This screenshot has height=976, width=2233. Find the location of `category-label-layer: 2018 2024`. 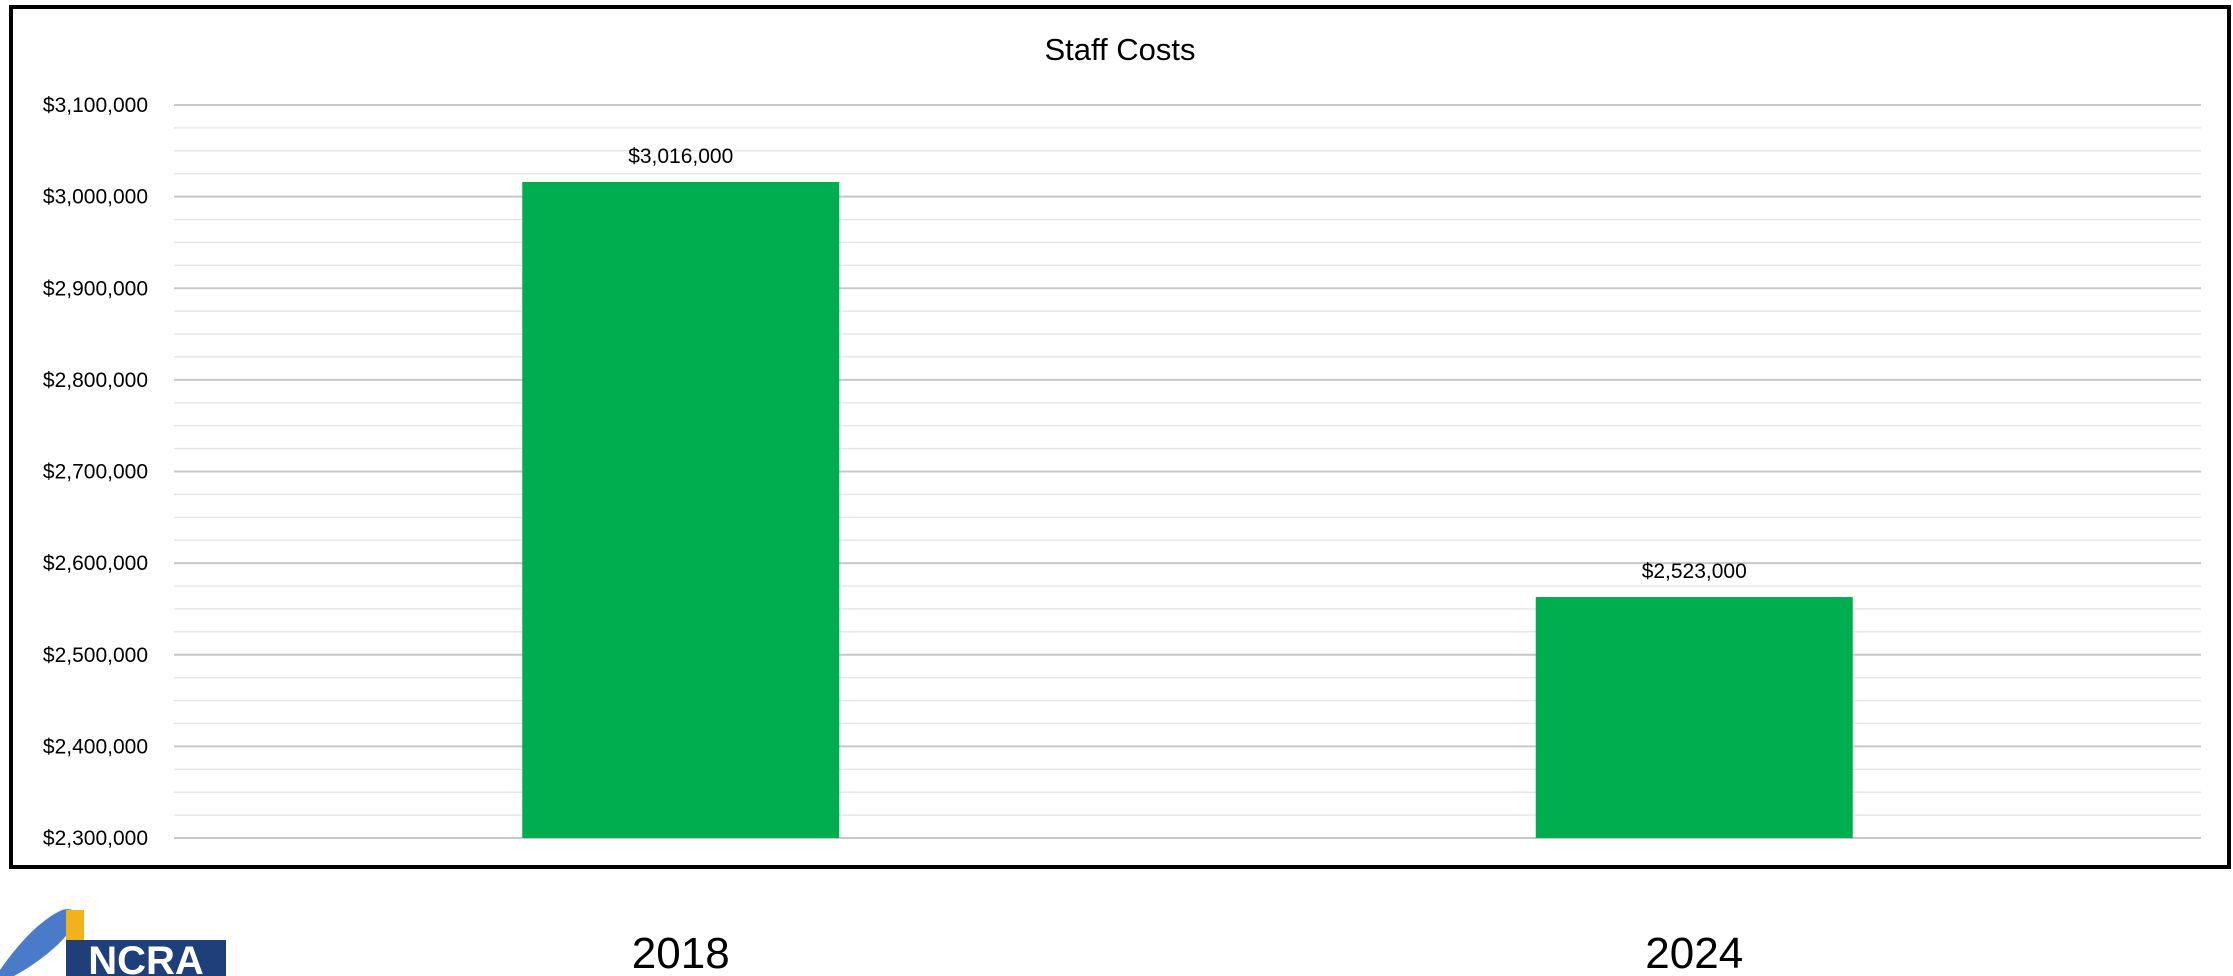

category-label-layer: 2018 2024 is located at coordinates (1187, 952).